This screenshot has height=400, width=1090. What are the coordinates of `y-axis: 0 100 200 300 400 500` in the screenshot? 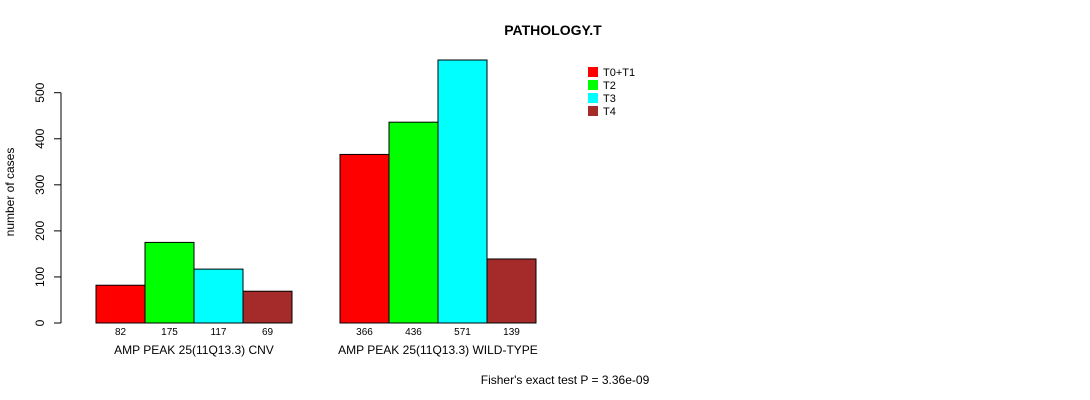 It's located at (47, 204).